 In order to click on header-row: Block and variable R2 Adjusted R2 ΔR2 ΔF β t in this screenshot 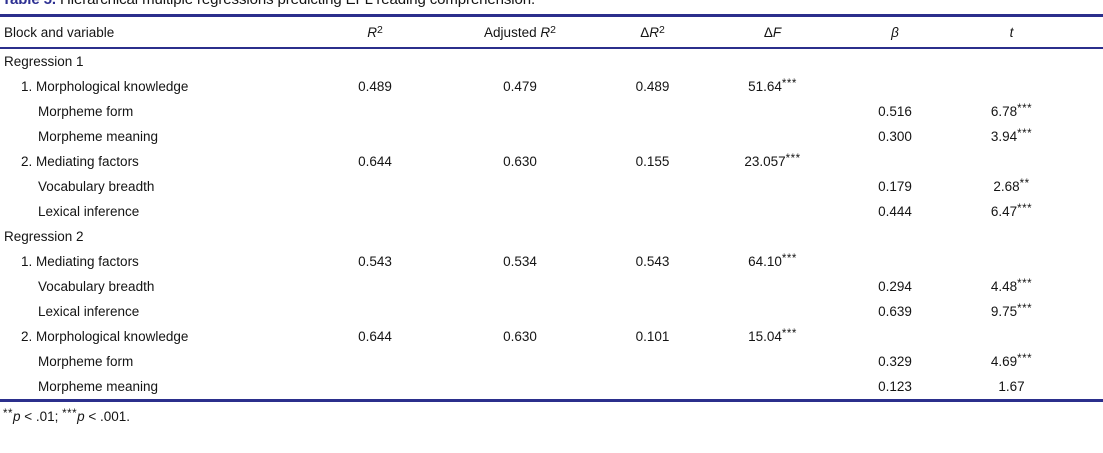, I will do `click(551, 32)`.